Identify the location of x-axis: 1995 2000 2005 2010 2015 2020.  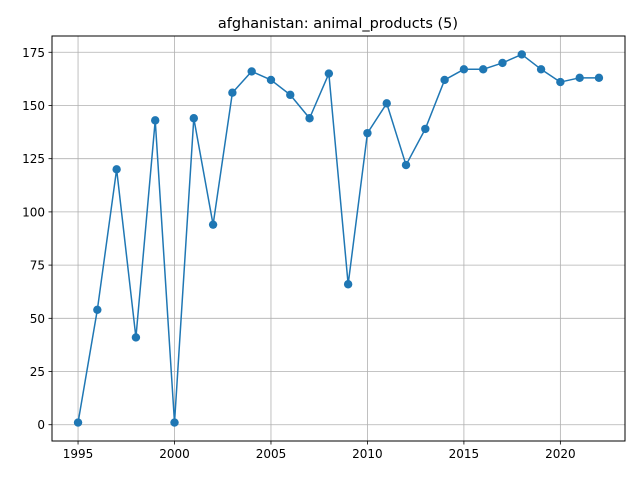
(319, 451).